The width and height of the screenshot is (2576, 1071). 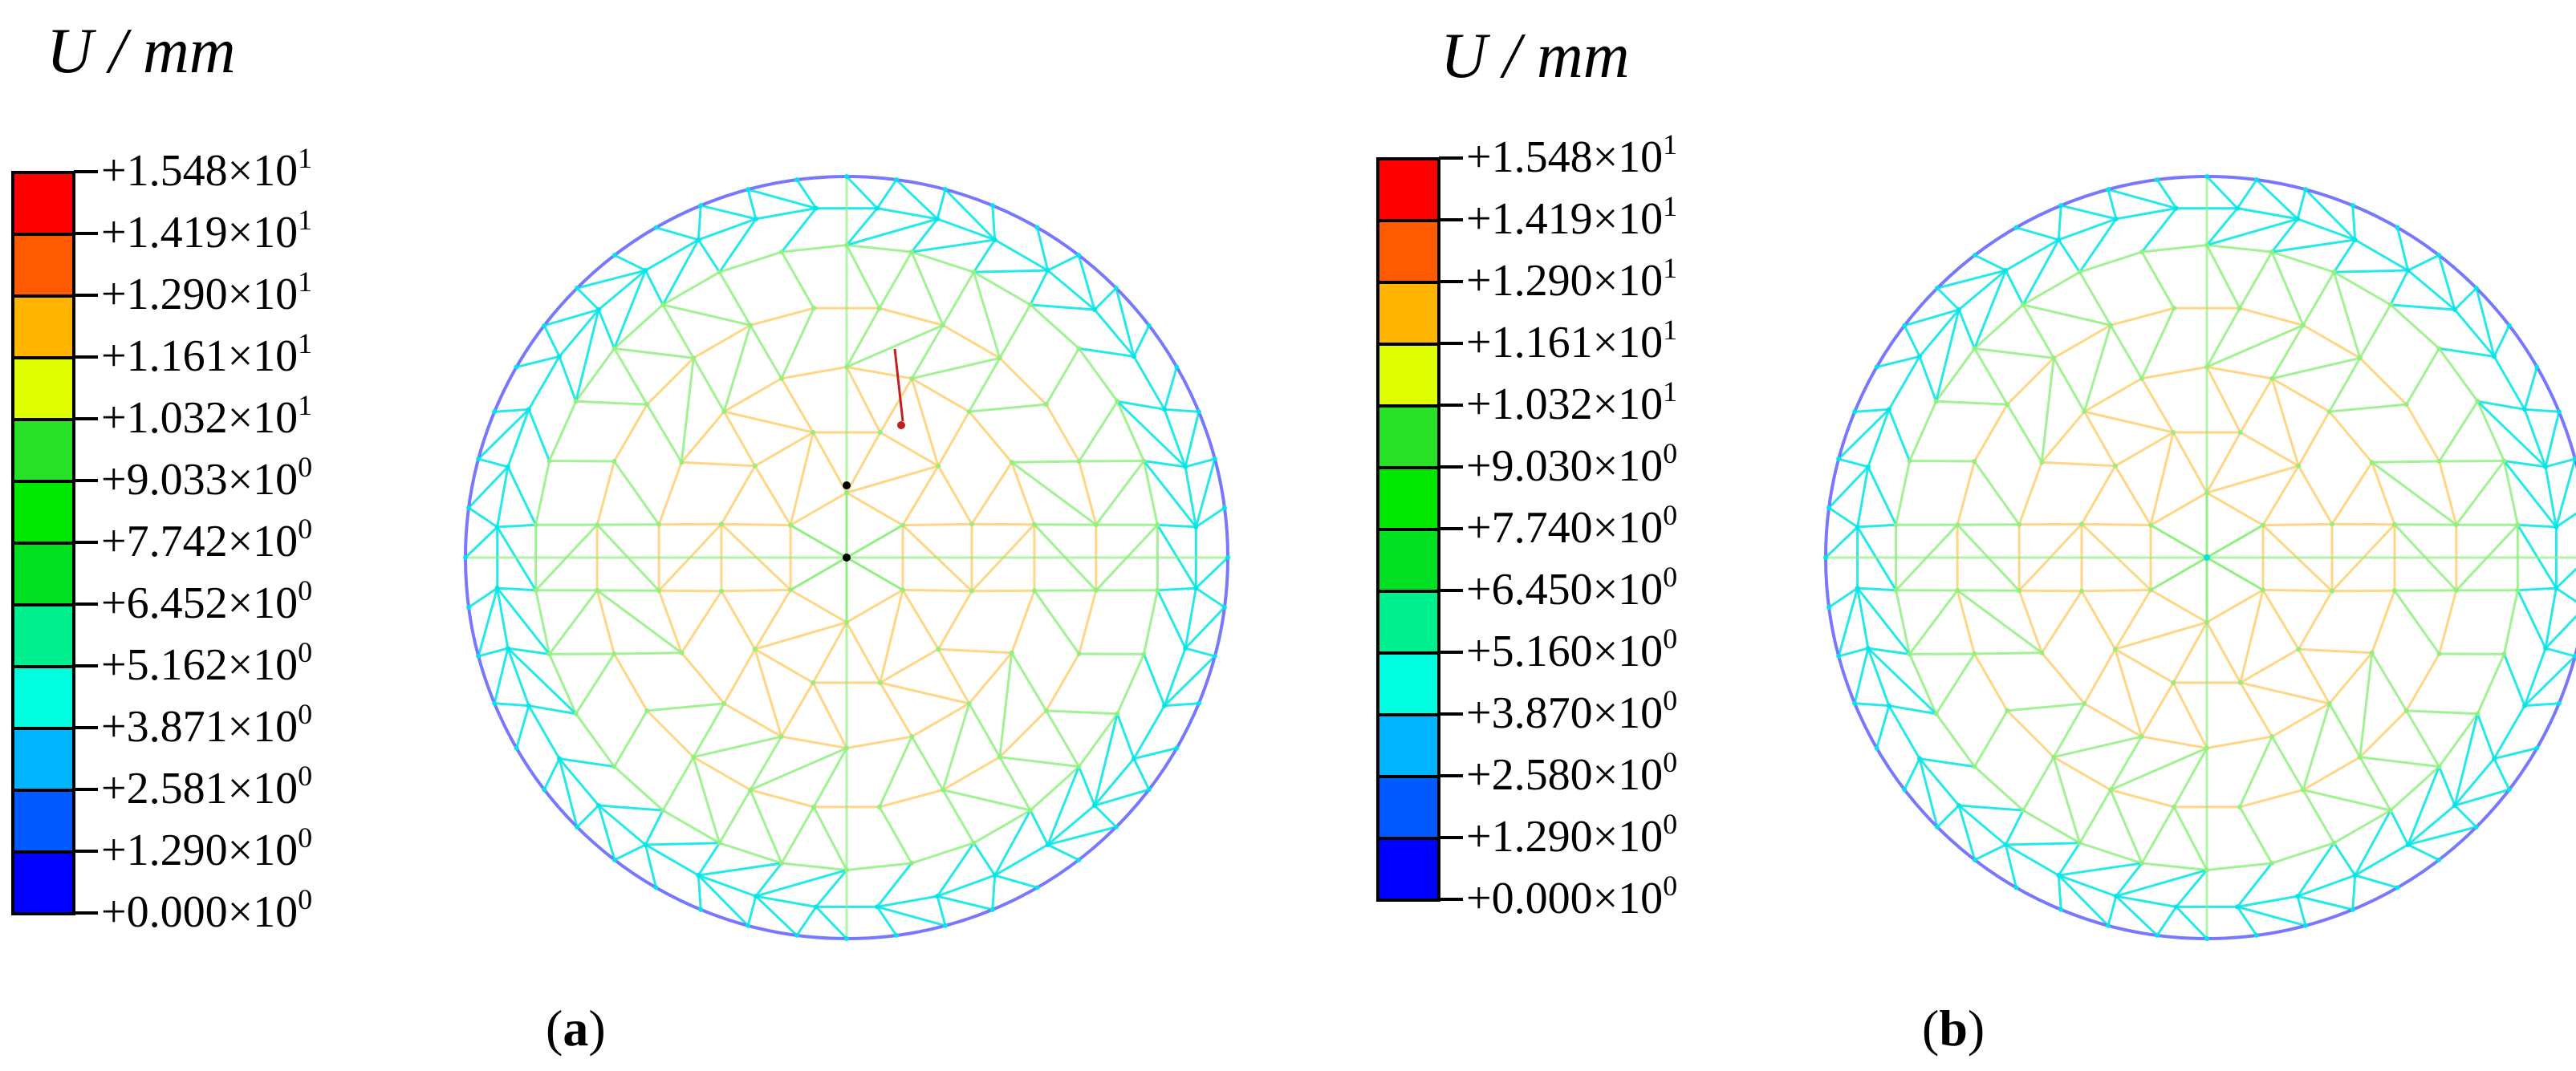 What do you see at coordinates (847, 485) in the screenshot?
I see `mesh-node-center` at bounding box center [847, 485].